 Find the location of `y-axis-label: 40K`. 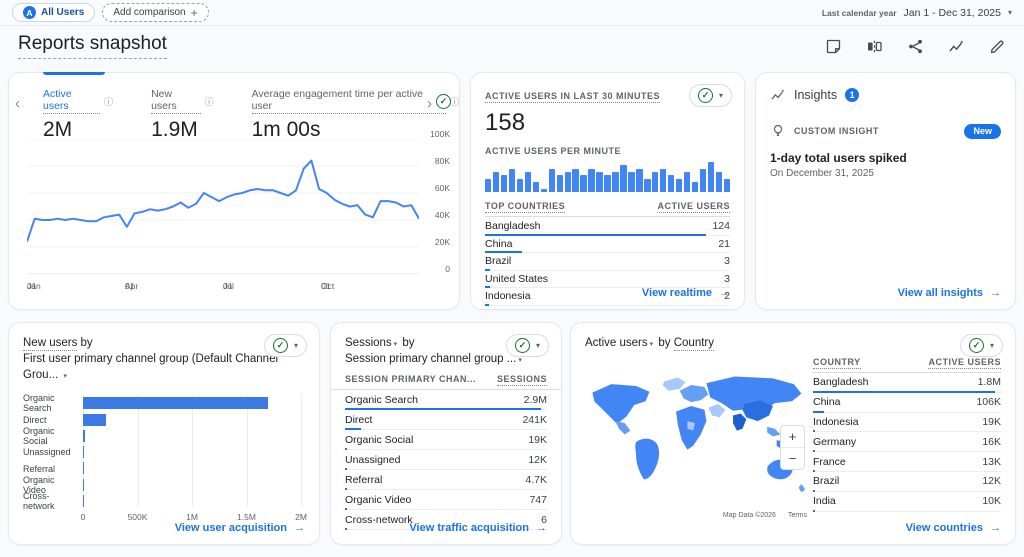

y-axis-label: 40K is located at coordinates (442, 215).